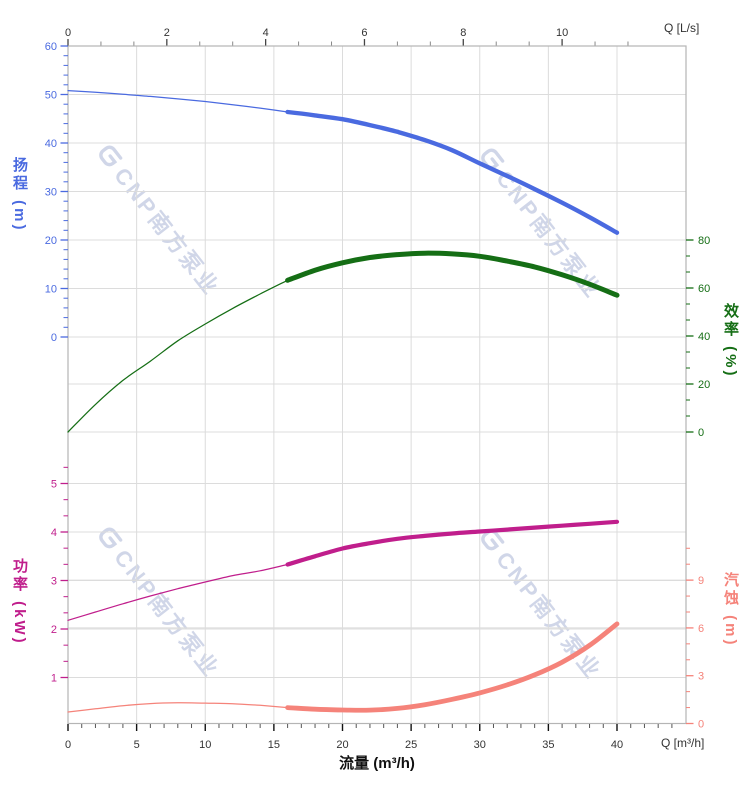  I want to click on power-curve-thin, so click(178, 592).